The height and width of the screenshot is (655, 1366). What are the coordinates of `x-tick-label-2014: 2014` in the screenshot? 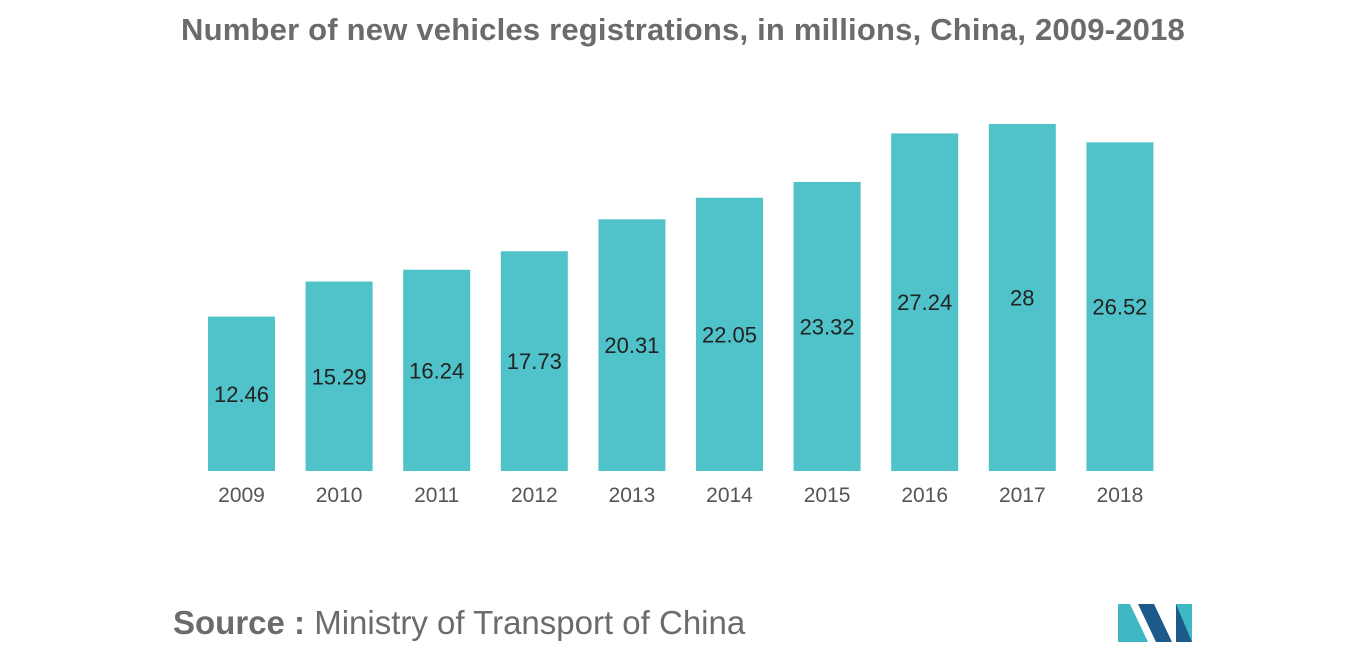 It's located at (729, 495).